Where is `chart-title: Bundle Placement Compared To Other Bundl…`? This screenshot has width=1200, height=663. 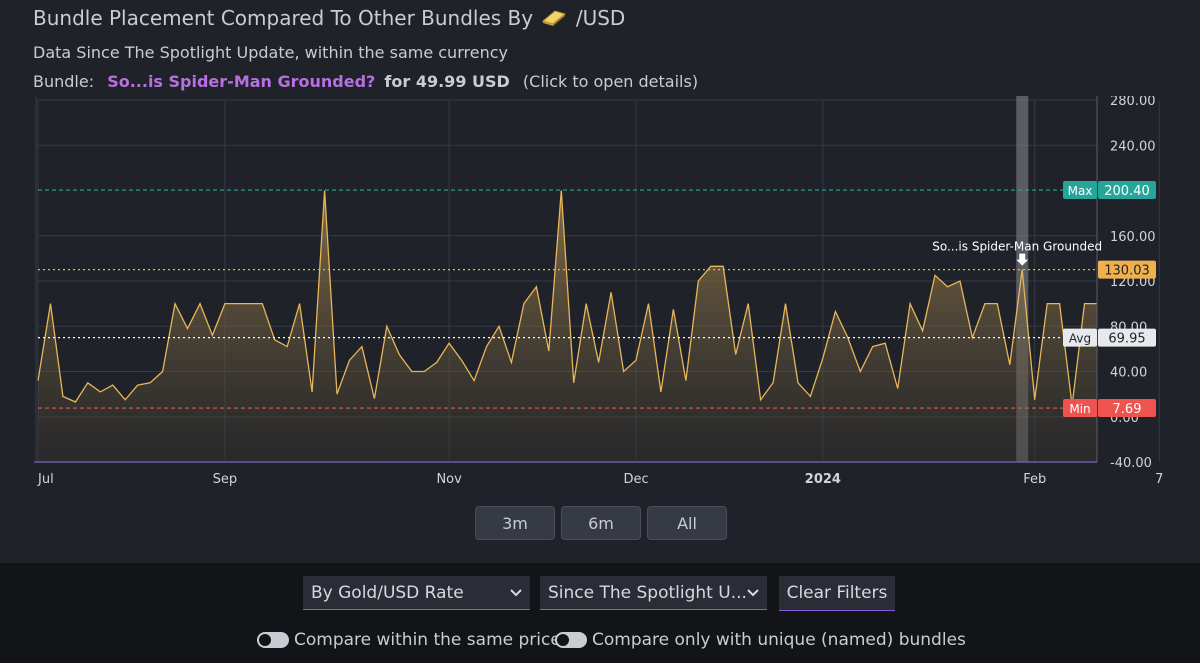 chart-title: Bundle Placement Compared To Other Bundl… is located at coordinates (329, 19).